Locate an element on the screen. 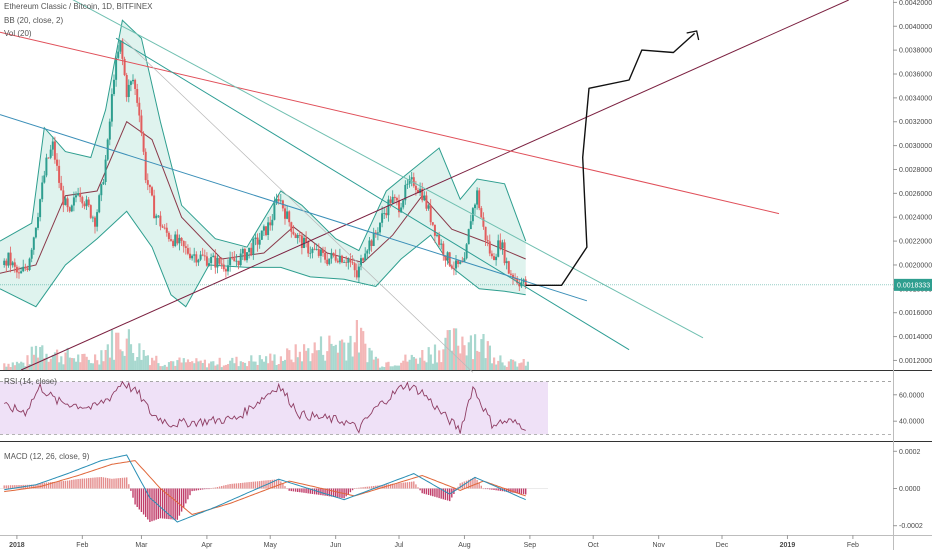  macd-tick-label: -0.0002 is located at coordinates (911, 526).